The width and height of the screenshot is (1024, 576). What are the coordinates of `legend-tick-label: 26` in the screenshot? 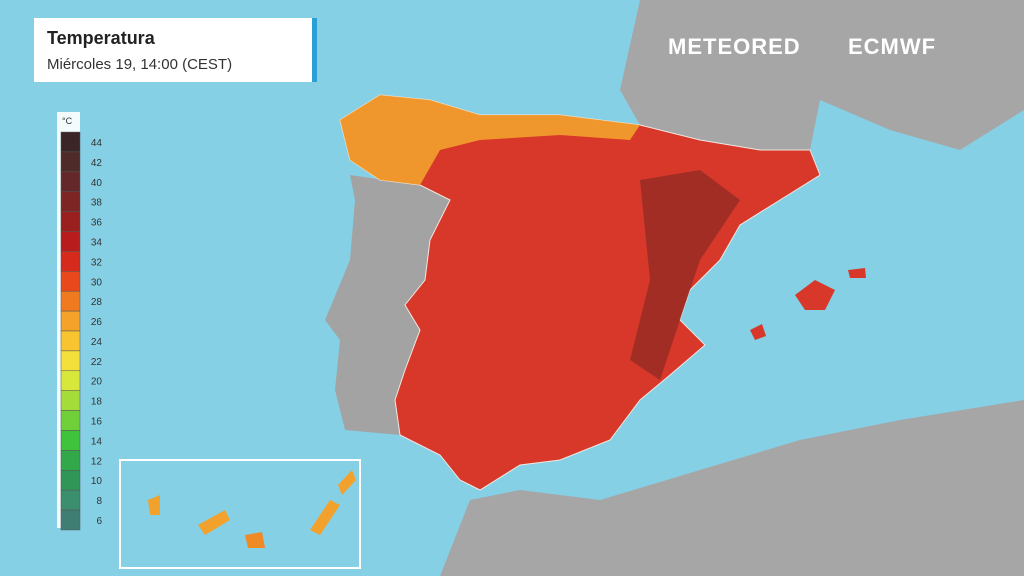 It's located at (97, 322).